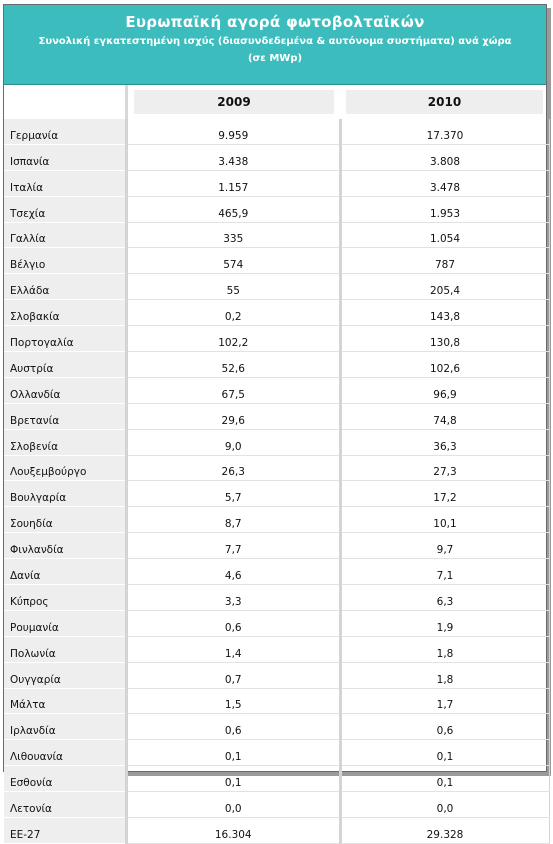 This screenshot has height=844, width=553. I want to click on country-cell: Δανία, so click(65, 572).